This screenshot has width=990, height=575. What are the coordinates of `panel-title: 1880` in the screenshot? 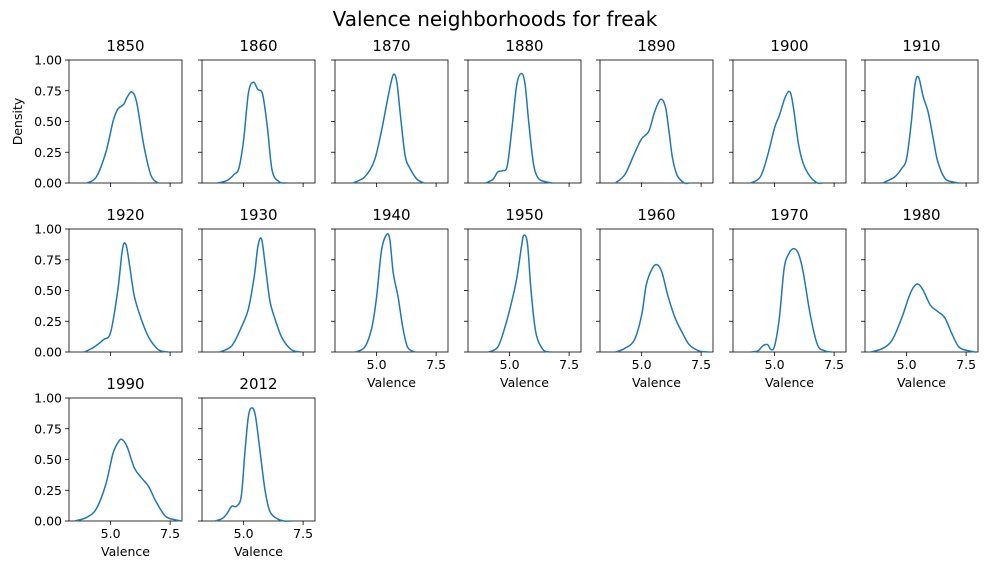 It's located at (524, 46).